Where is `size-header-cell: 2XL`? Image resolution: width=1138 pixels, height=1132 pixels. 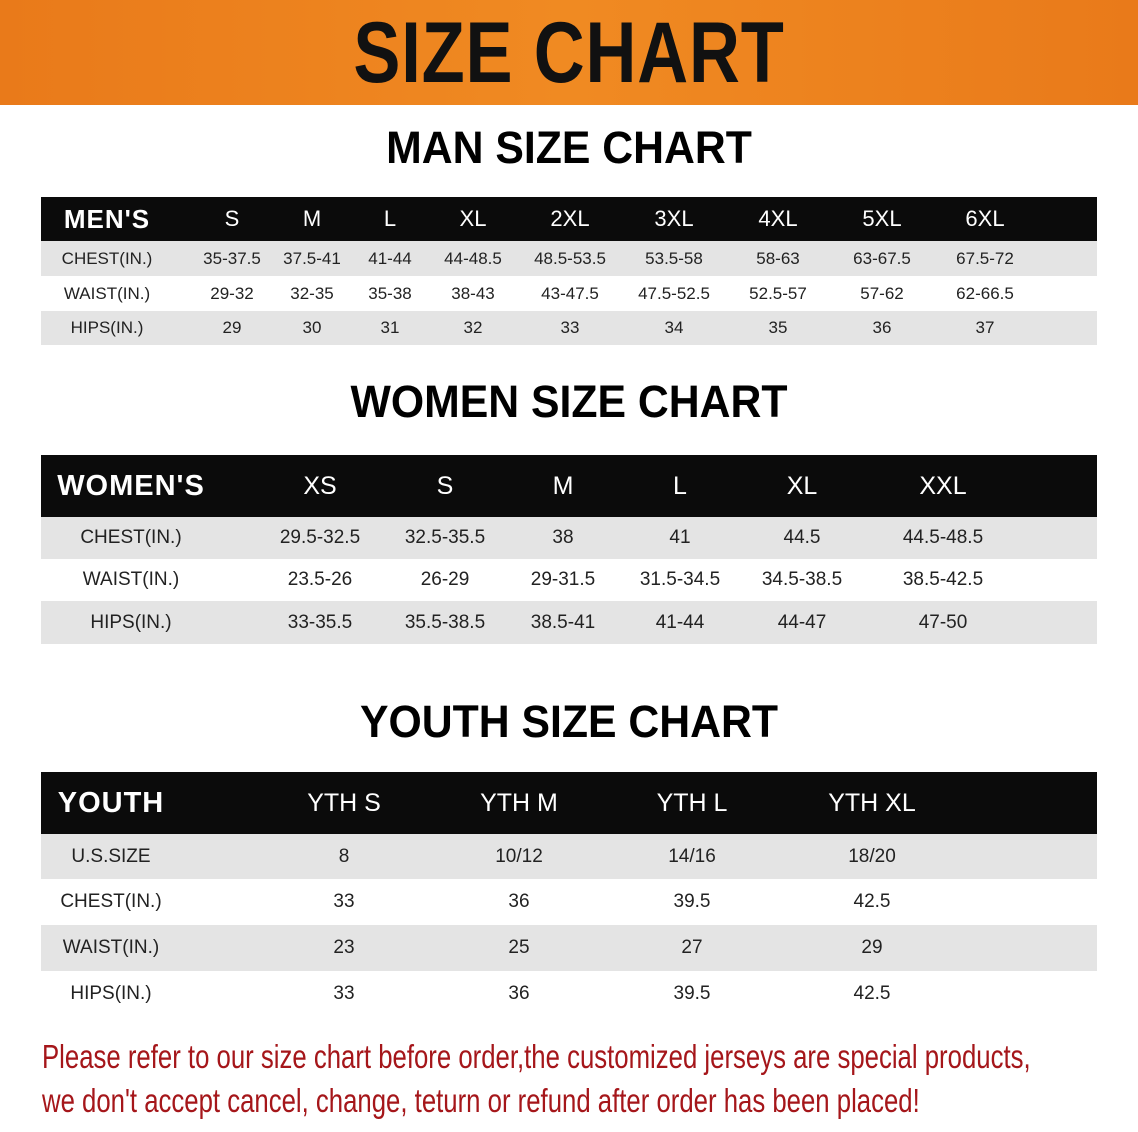
size-header-cell: 2XL is located at coordinates (570, 218).